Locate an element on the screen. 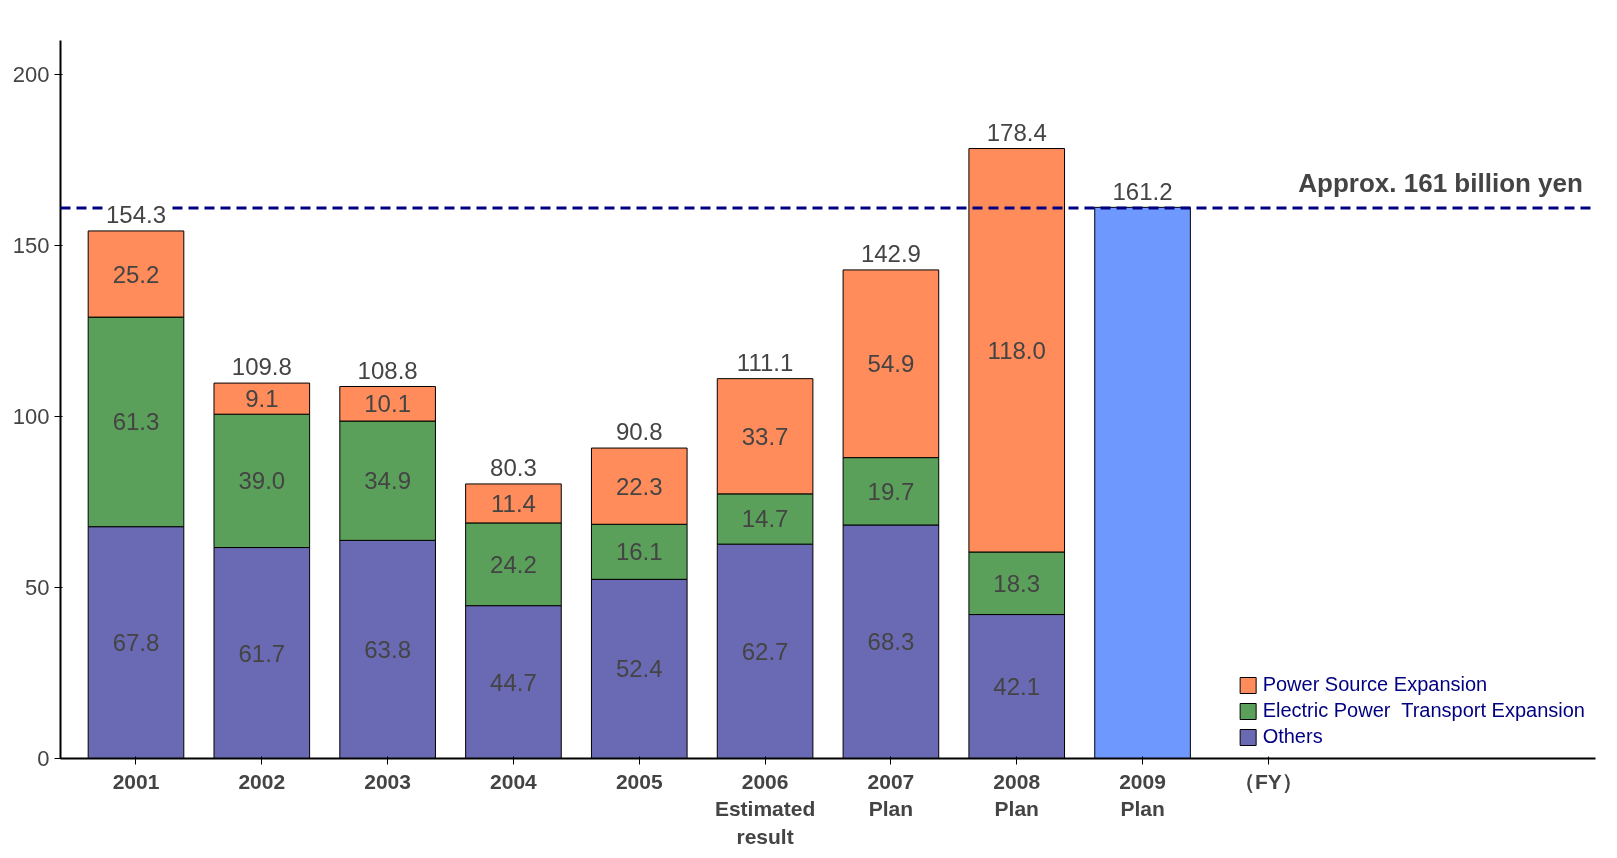 The image size is (1617, 858). data-label: 67.8 is located at coordinates (136, 643).